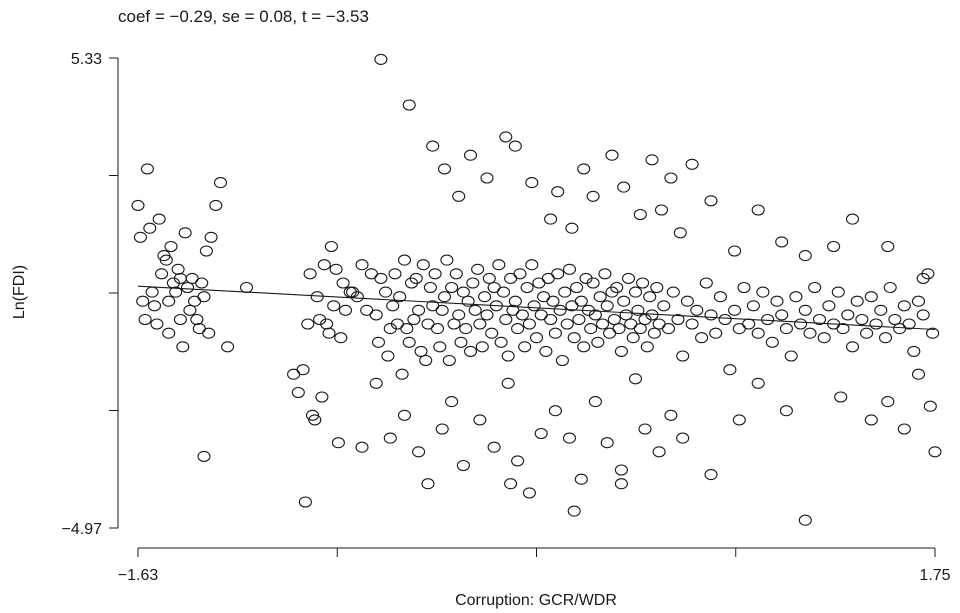 Image resolution: width=960 pixels, height=613 pixels. What do you see at coordinates (536, 308) in the screenshot?
I see `fit-line` at bounding box center [536, 308].